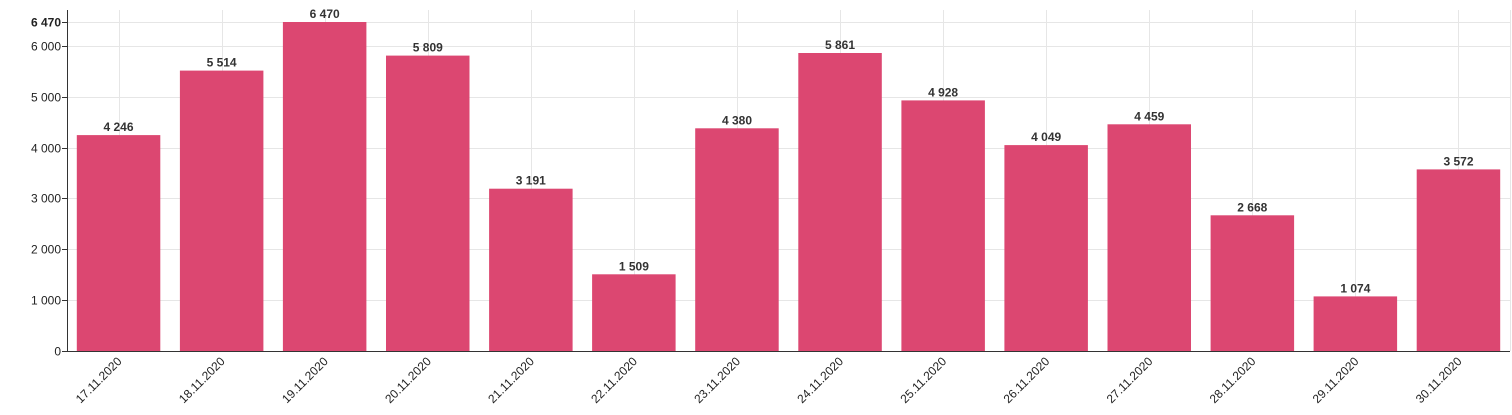 The width and height of the screenshot is (1512, 415). I want to click on x-tick-label: 21.11.2020, so click(511, 380).